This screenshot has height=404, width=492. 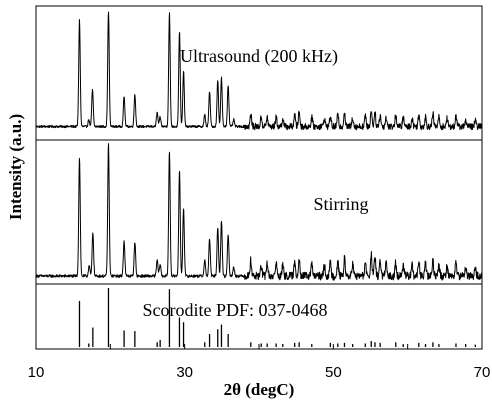 I want to click on y-axis-title: Intensity (a.u.), so click(x=15, y=167).